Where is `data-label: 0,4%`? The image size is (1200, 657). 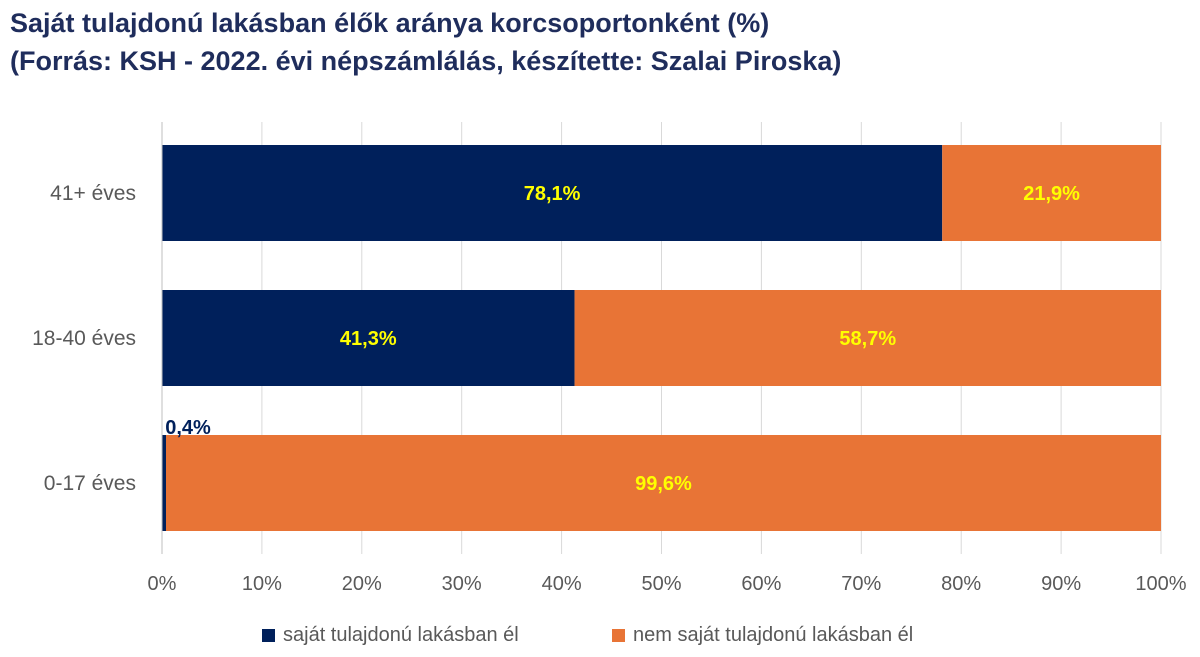 data-label: 0,4% is located at coordinates (188, 428).